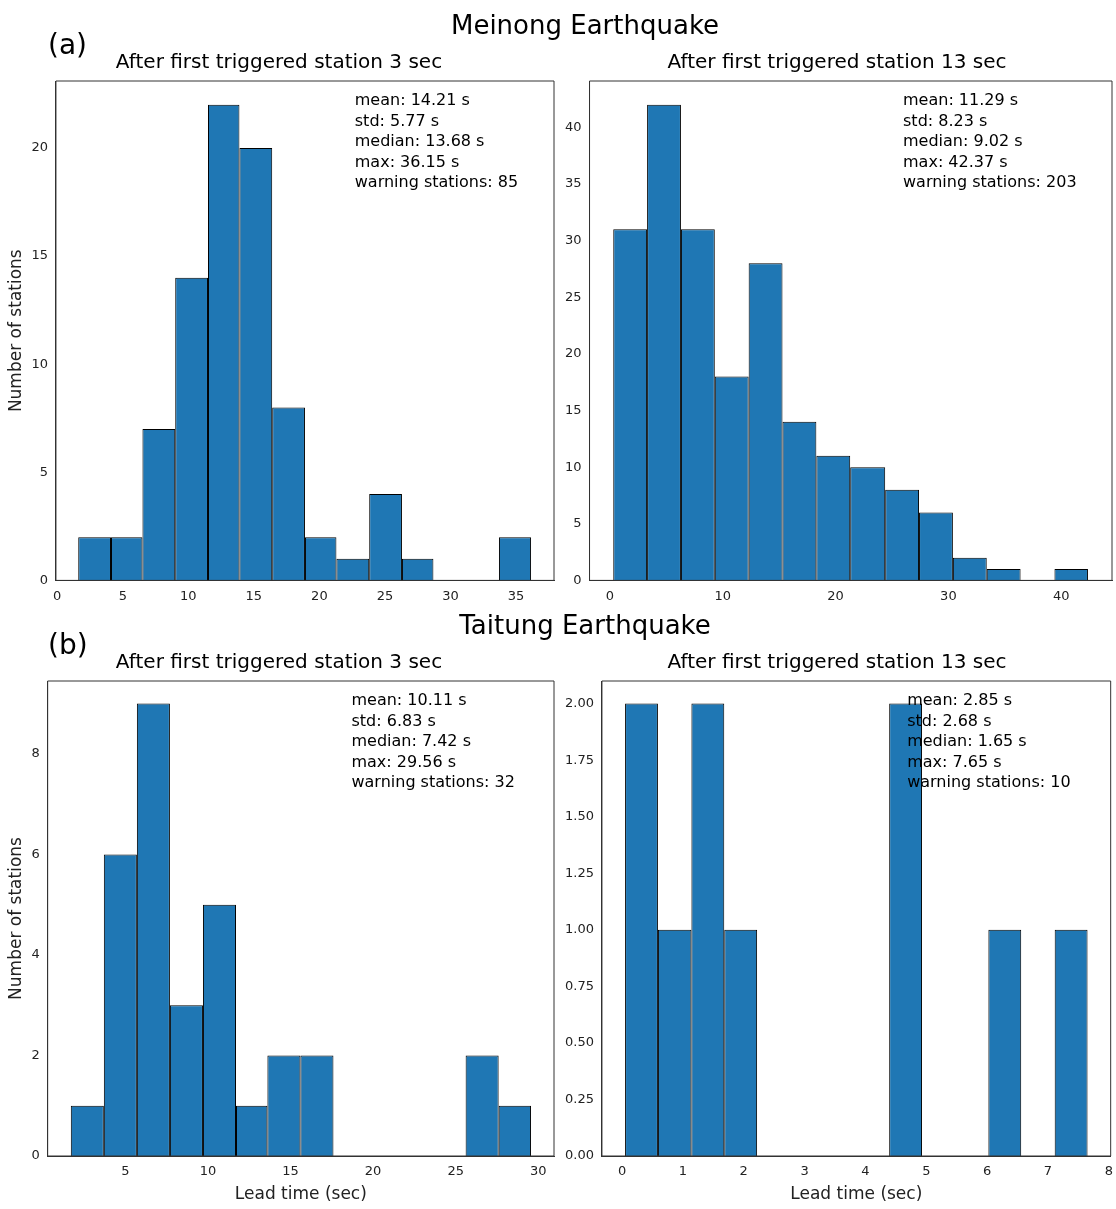 Image resolution: width=1116 pixels, height=1209 pixels. I want to click on y-tick-label: 1.75, so click(579, 759).